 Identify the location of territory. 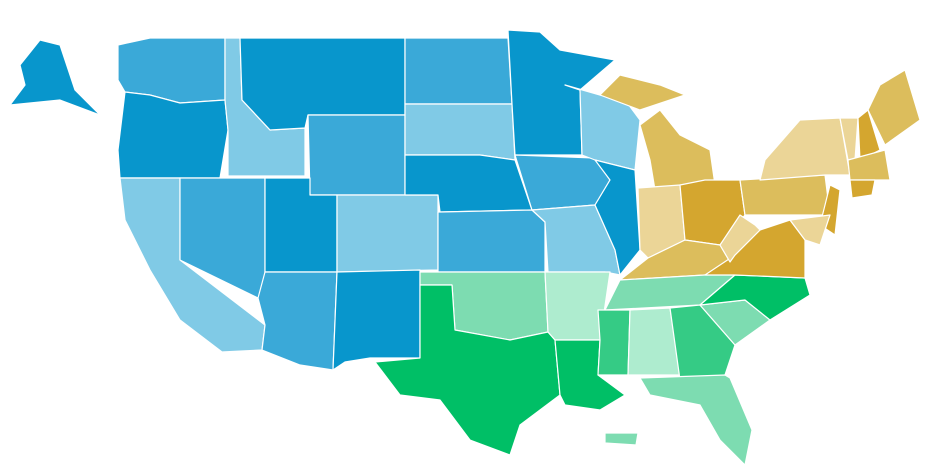
(621, 439).